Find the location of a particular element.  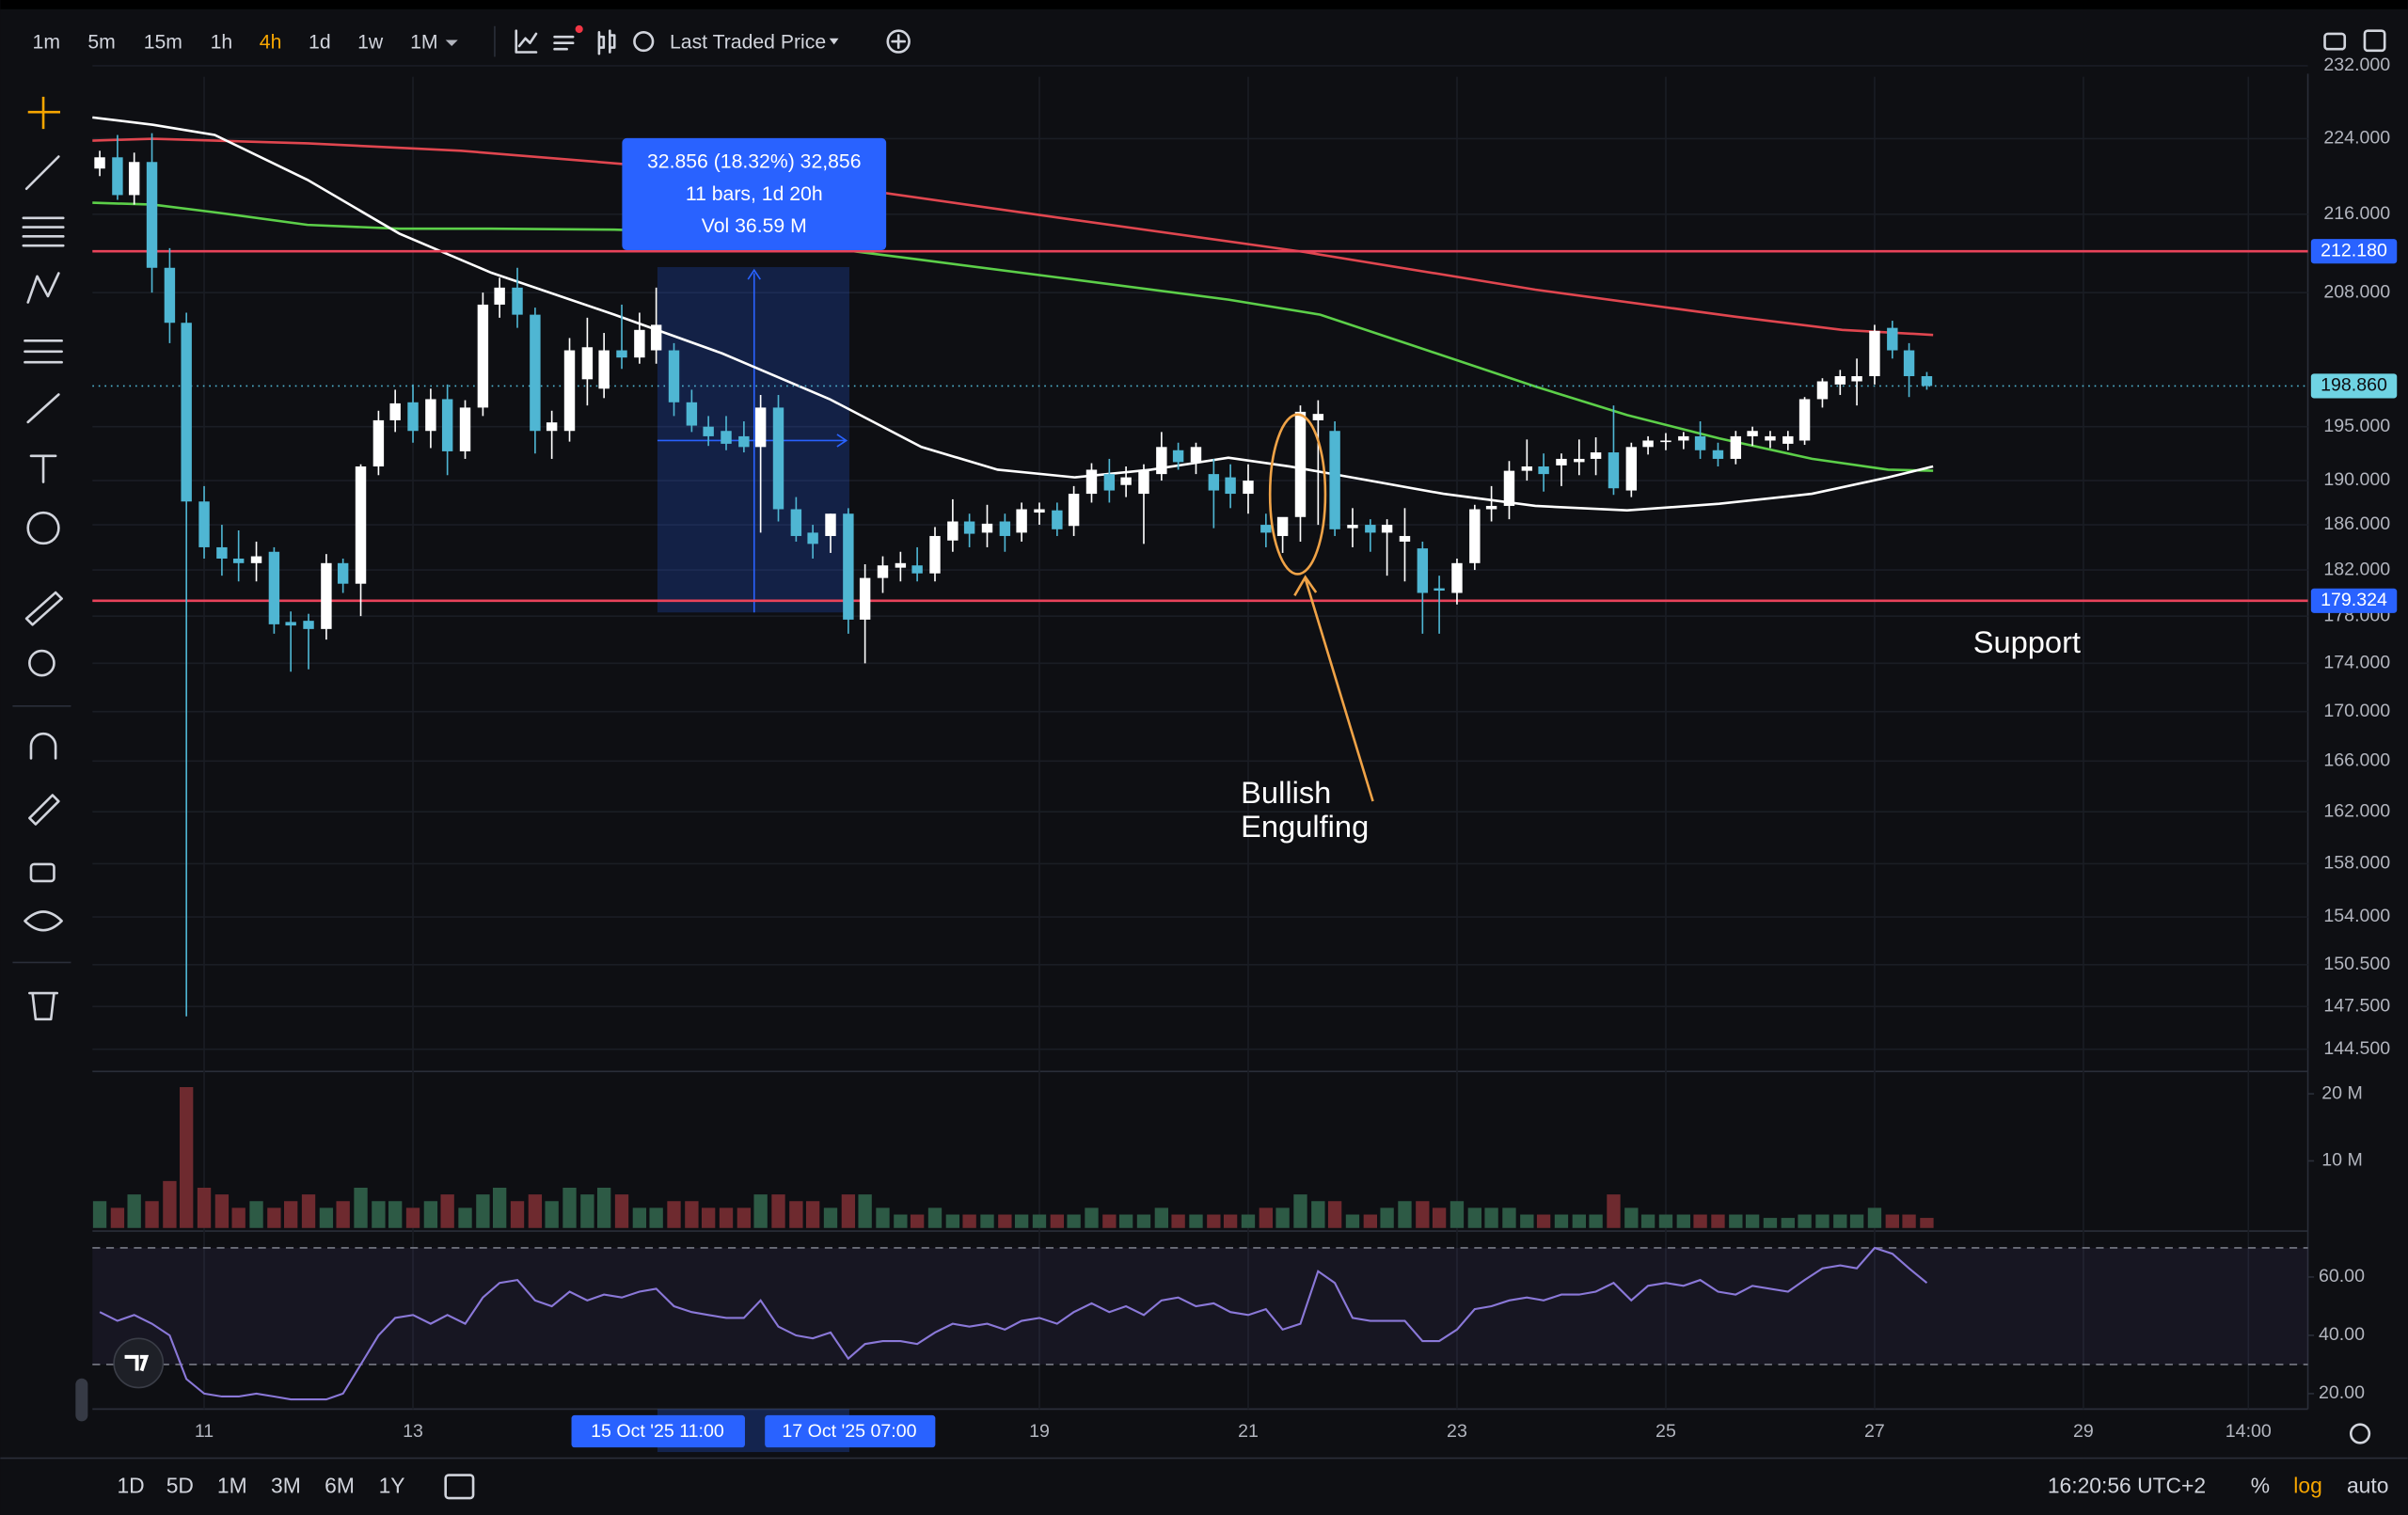

y-tick-label: 186.000 is located at coordinates (2357, 523).